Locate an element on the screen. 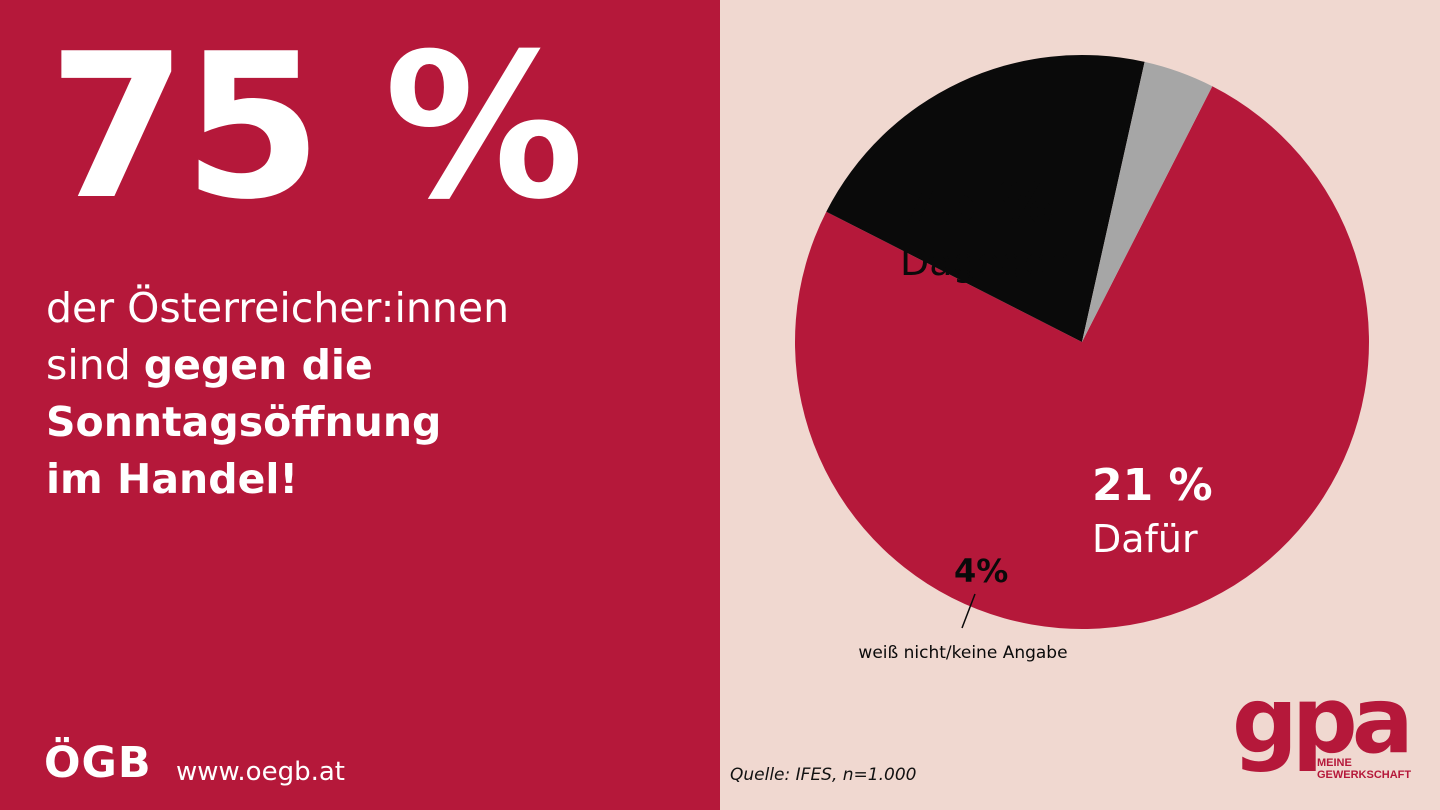 The image size is (1440, 810). pie-value-label-1: 75 % is located at coordinates (977, 203).